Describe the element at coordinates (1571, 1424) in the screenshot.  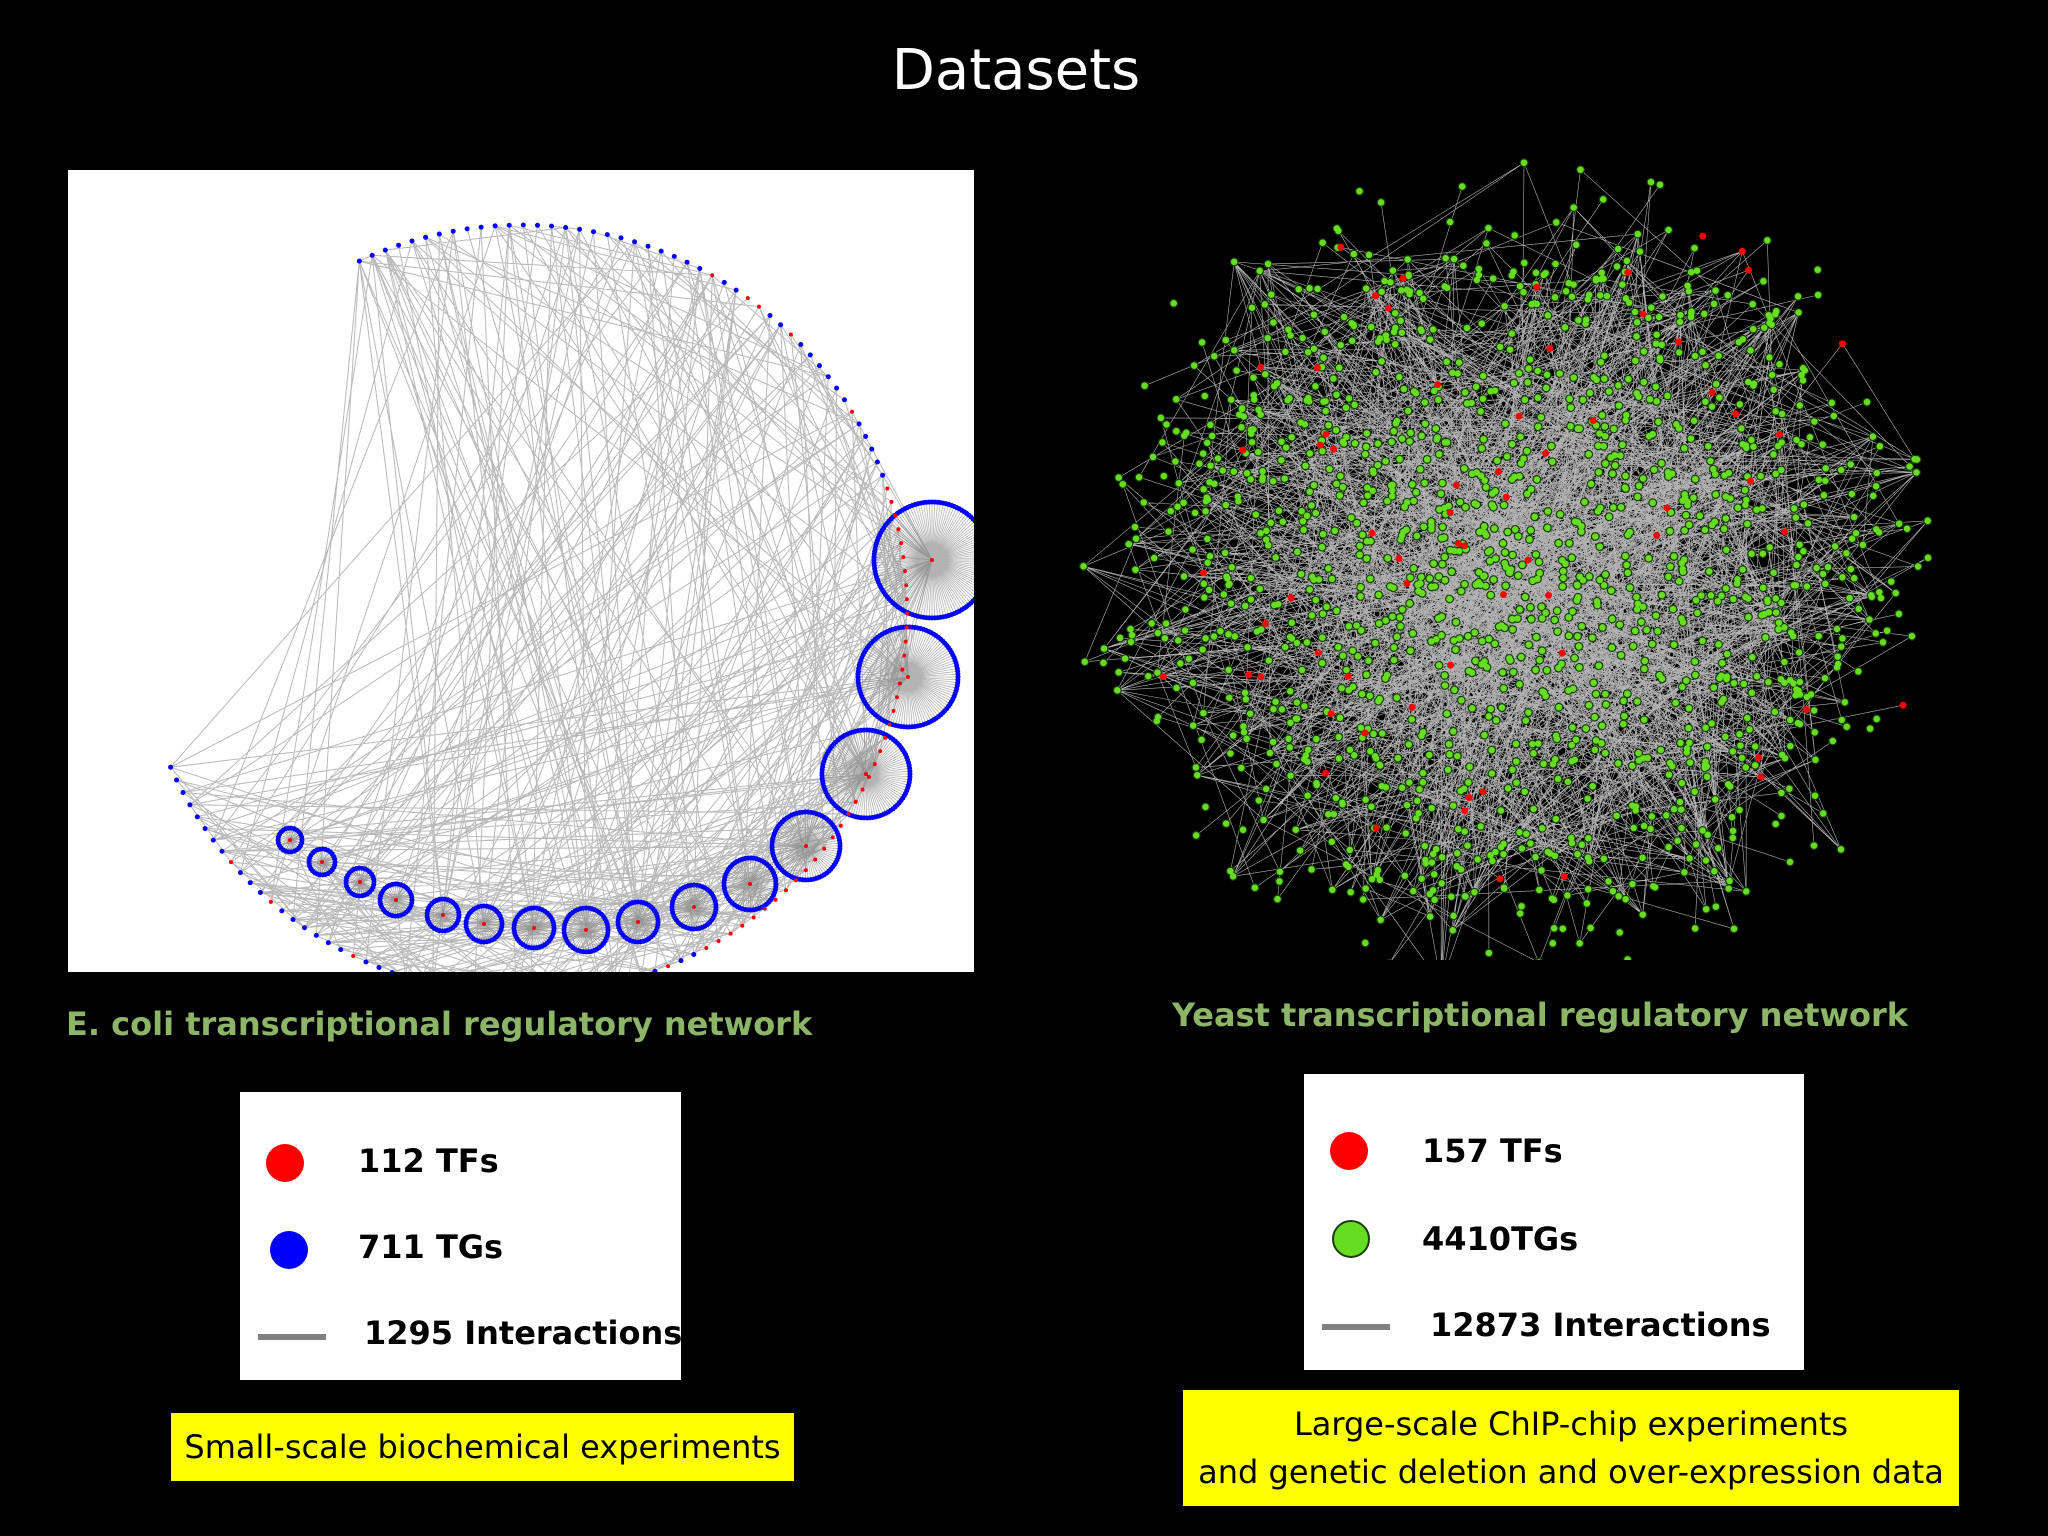
I see `yeast-note-line-1: Large-scale ChIP-chip experiments` at that location.